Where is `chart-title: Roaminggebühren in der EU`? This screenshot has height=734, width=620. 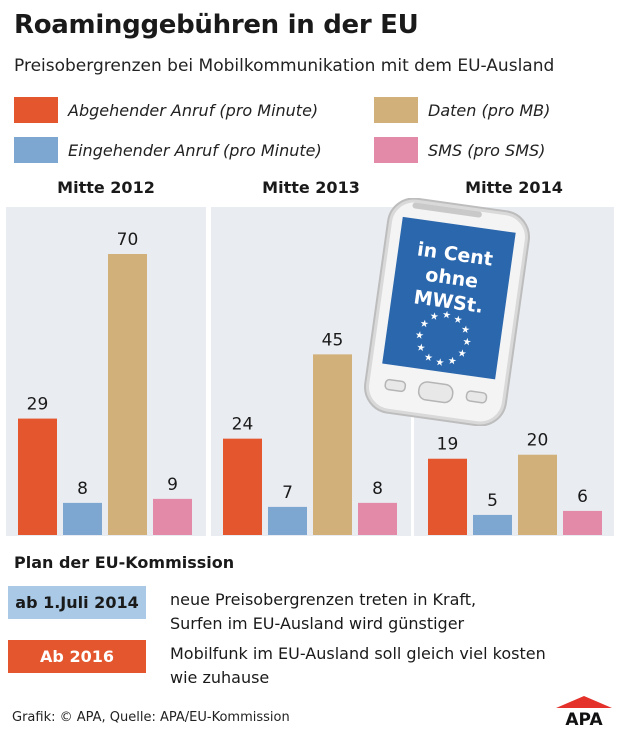 chart-title: Roaminggebühren in der EU is located at coordinates (216, 25).